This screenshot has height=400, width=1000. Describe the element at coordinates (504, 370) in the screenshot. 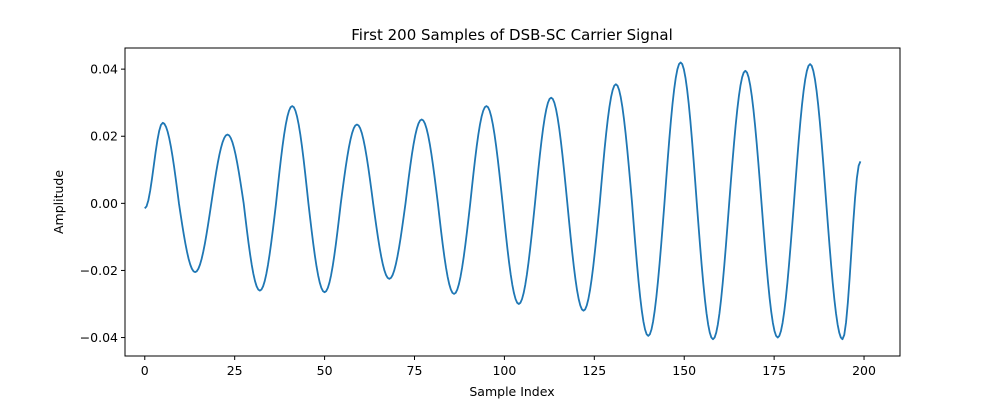

I see `x-tick-label: 100` at that location.